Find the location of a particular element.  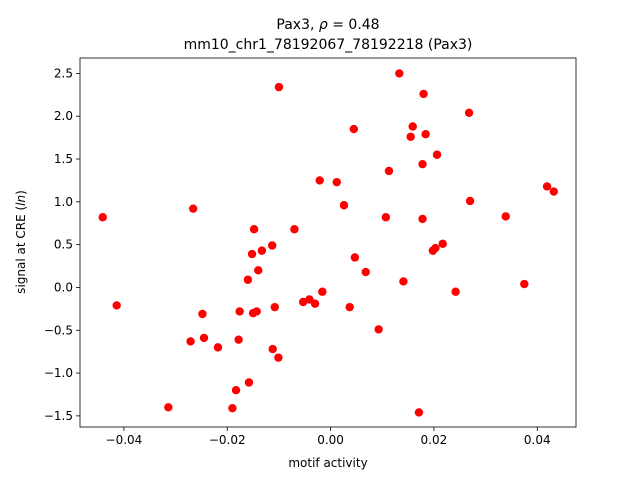

y-tick-label: −1.5 is located at coordinates (58, 416).